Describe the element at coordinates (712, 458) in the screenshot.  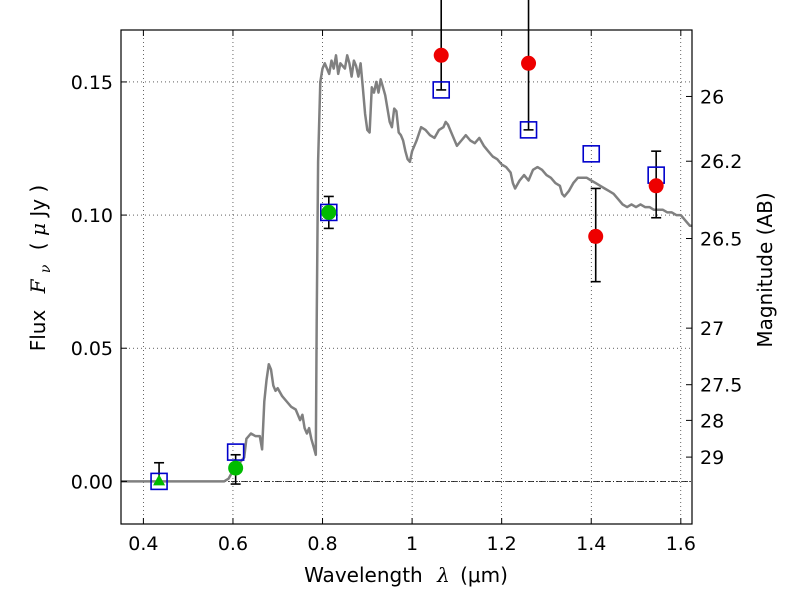
I see `right-tick-label: 29` at that location.